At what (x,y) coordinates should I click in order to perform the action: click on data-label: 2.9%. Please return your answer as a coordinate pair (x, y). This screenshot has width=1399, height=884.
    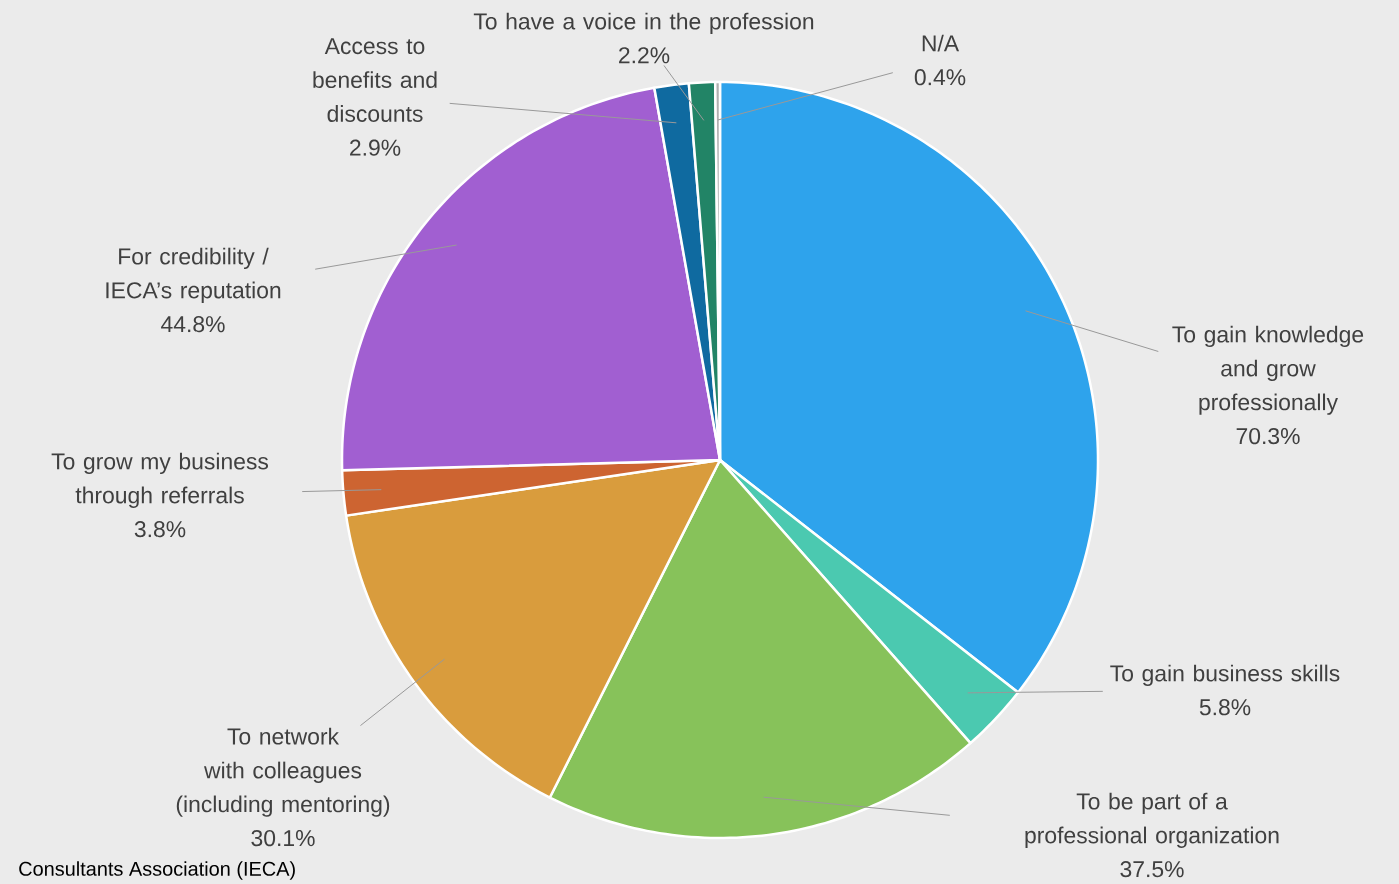
    Looking at the image, I should click on (375, 147).